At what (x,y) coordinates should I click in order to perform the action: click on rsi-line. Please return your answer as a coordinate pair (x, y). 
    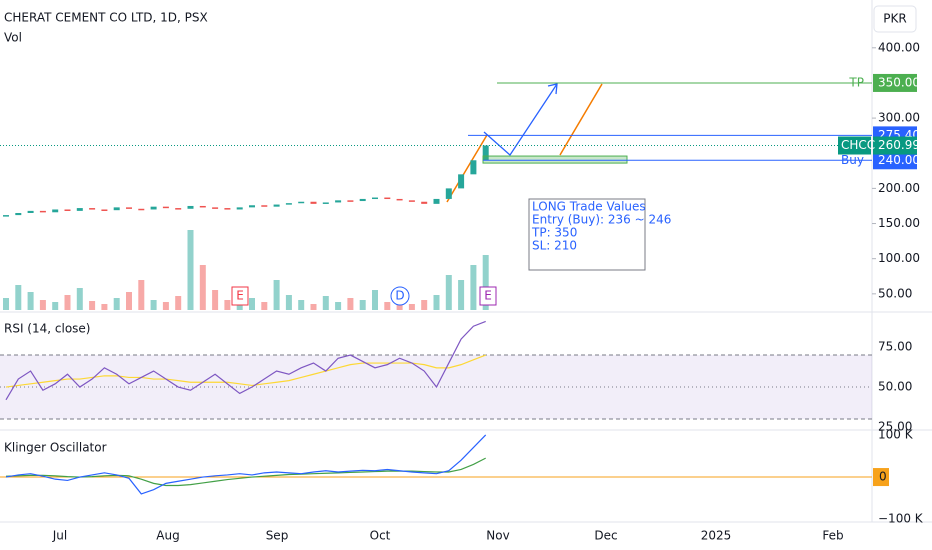
    Looking at the image, I should click on (245, 360).